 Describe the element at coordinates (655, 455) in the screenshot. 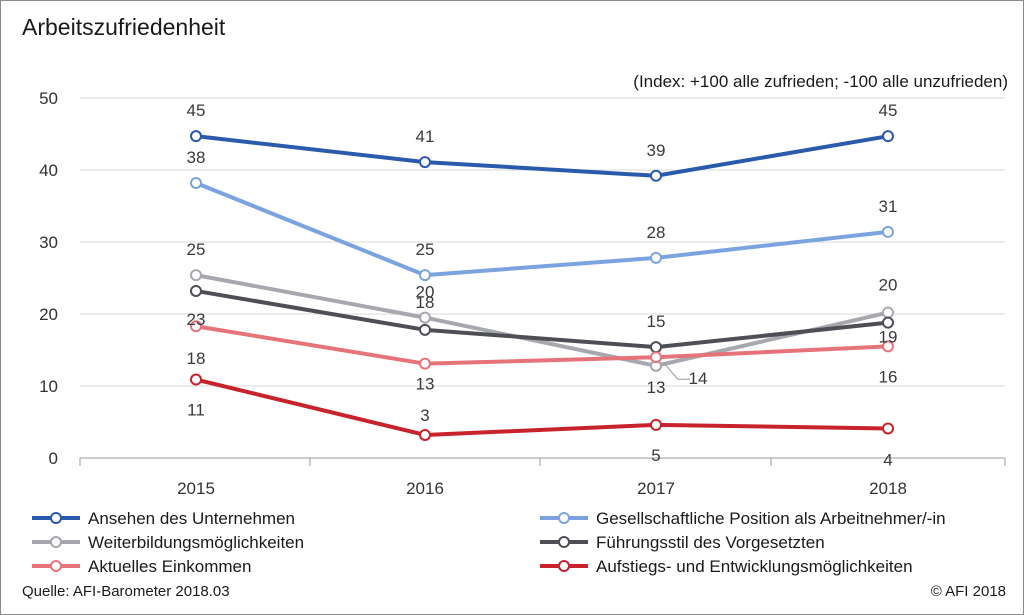

I see `data-label: 5` at that location.